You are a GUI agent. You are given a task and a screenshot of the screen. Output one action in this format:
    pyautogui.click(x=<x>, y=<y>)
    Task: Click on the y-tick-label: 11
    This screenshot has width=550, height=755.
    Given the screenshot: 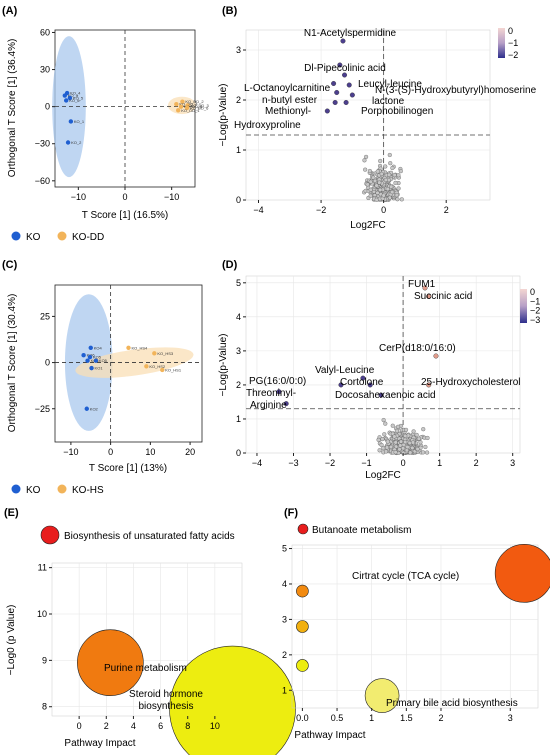 What is the action you would take?
    pyautogui.click(x=42, y=568)
    